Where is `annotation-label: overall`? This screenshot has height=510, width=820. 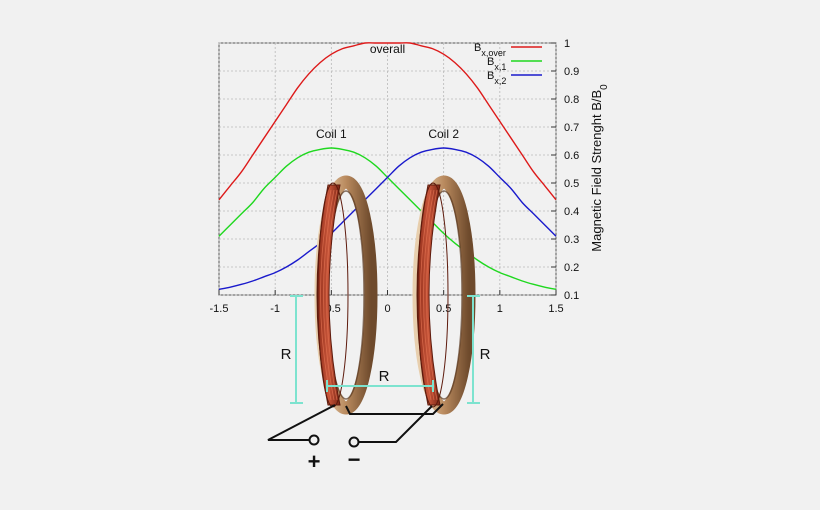
annotation-label: overall is located at coordinates (387, 49).